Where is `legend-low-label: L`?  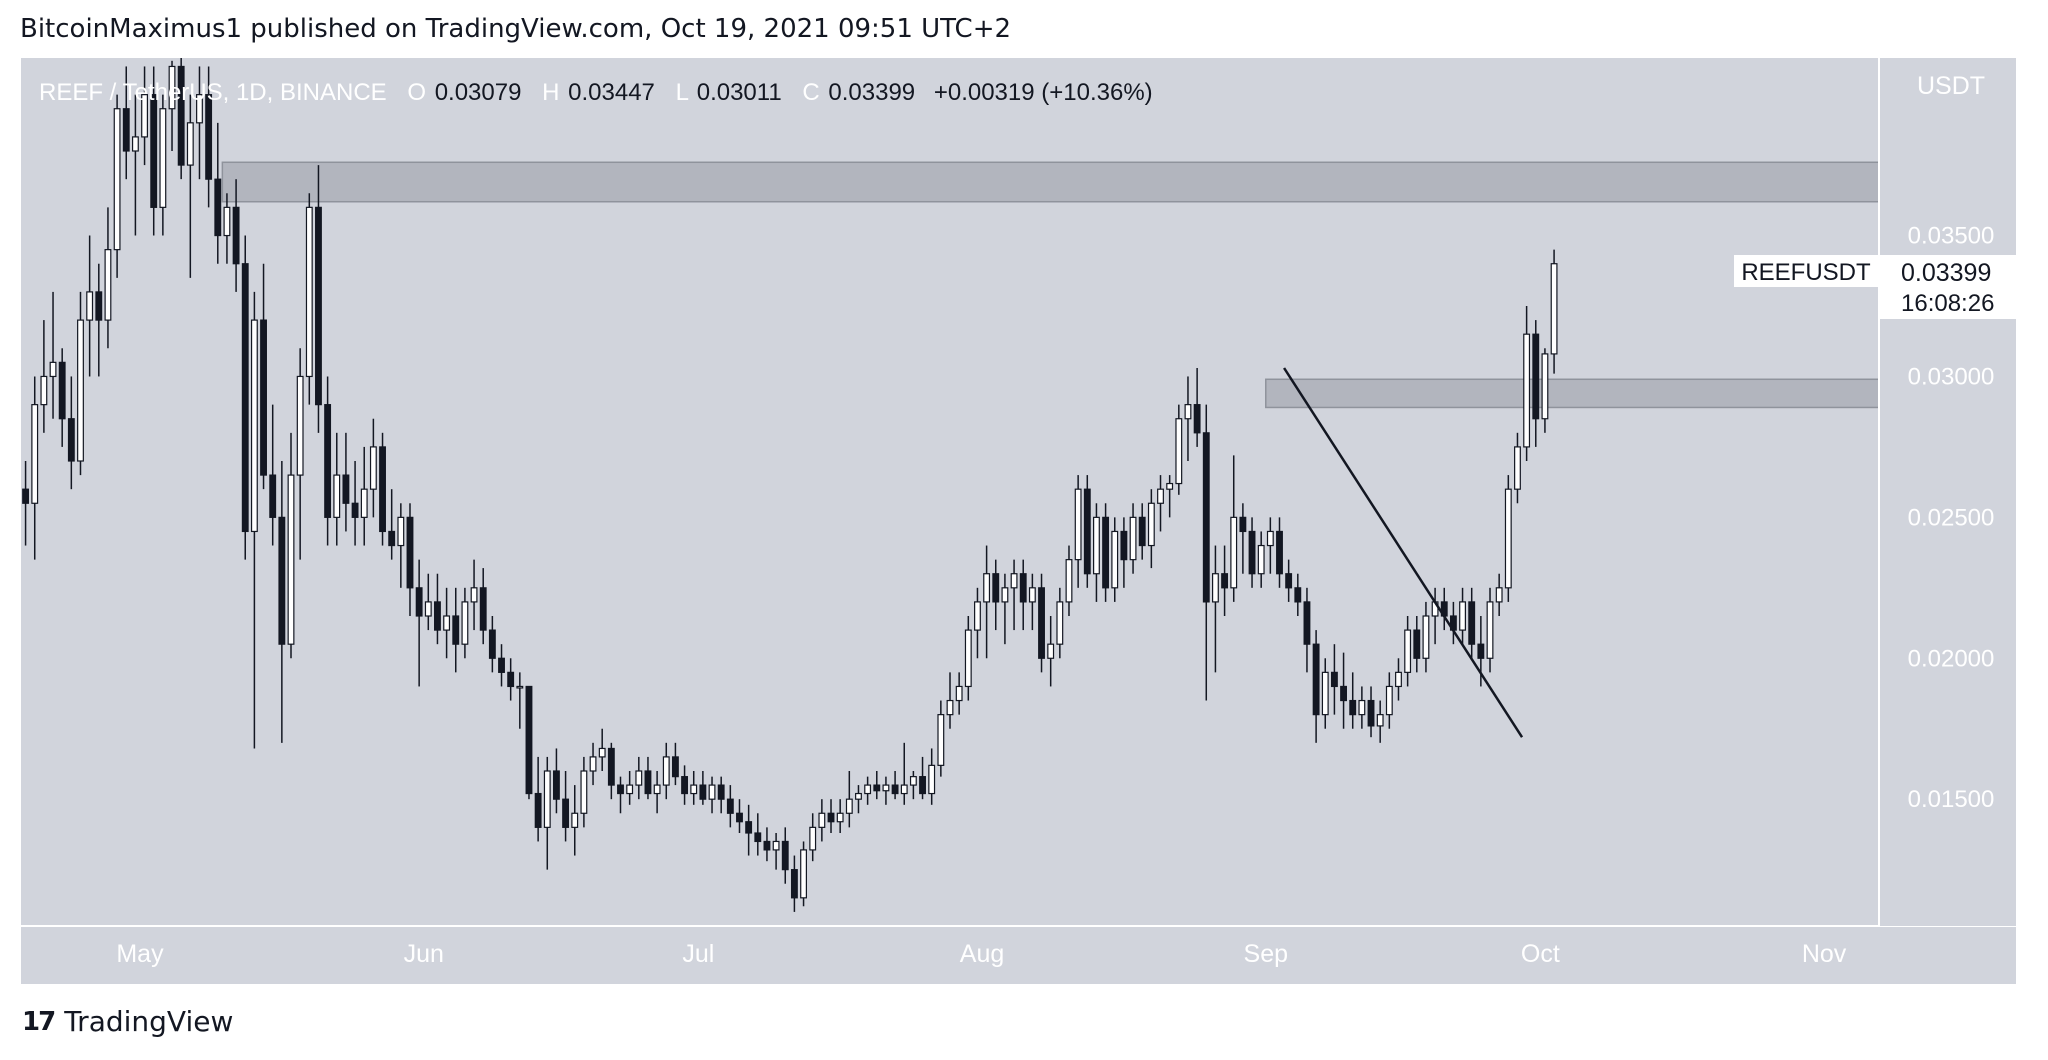
legend-low-label: L is located at coordinates (682, 92).